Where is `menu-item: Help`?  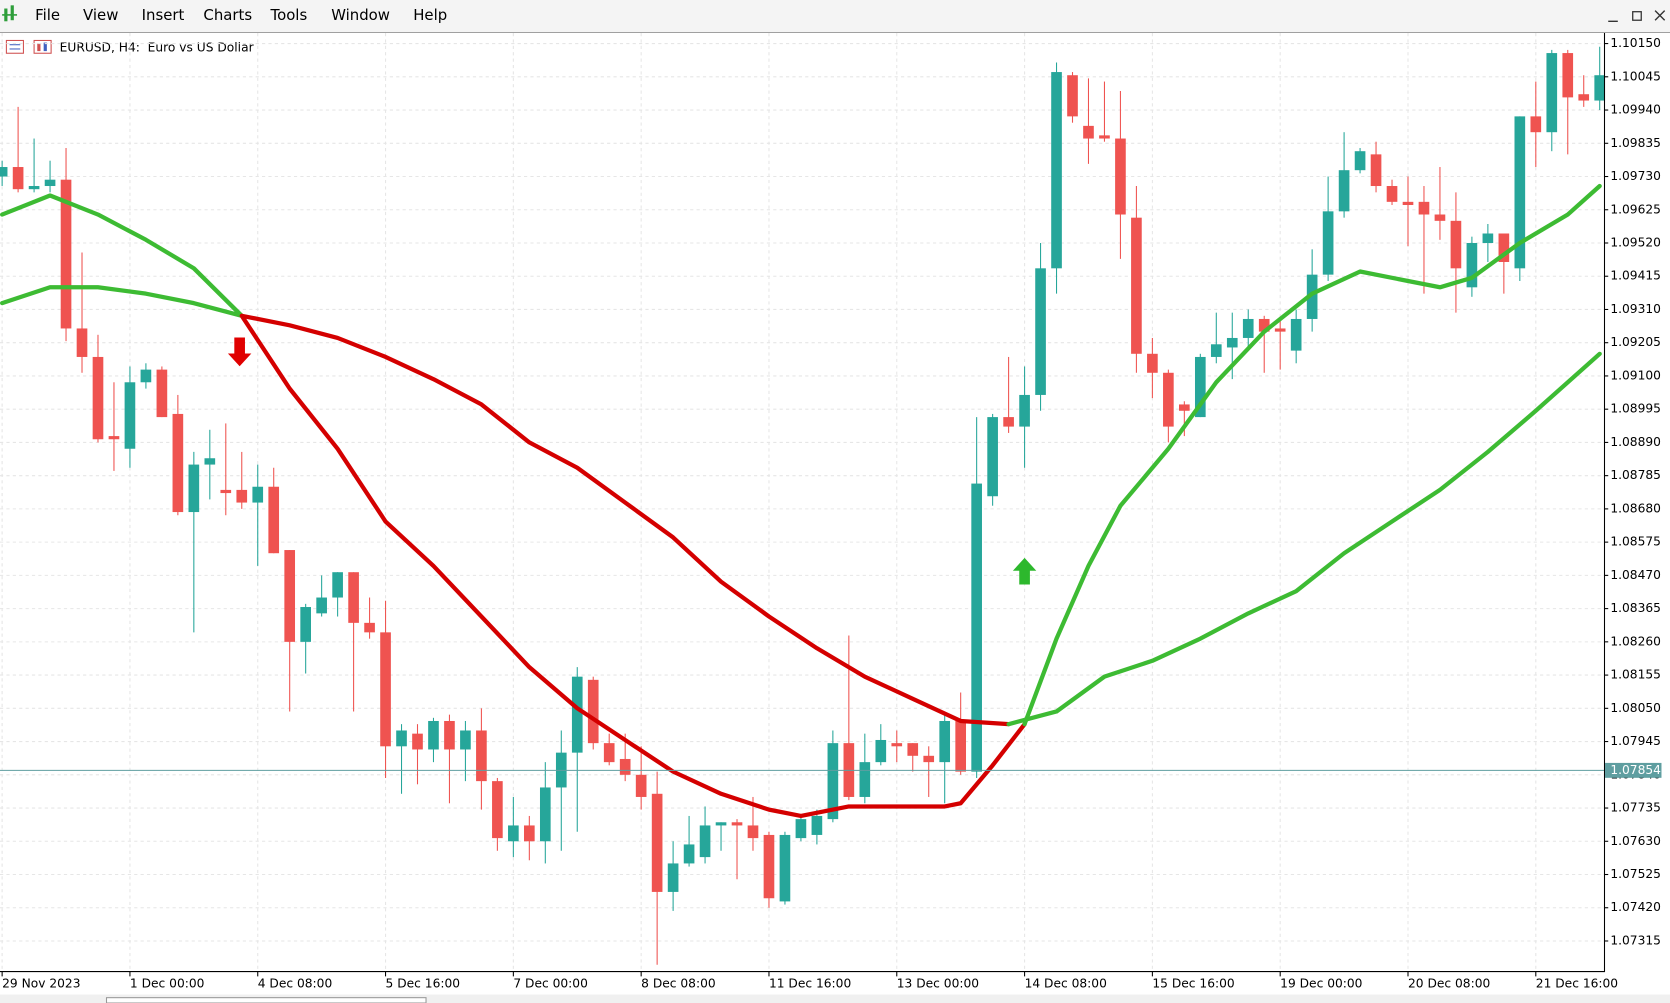
menu-item: Help is located at coordinates (430, 15).